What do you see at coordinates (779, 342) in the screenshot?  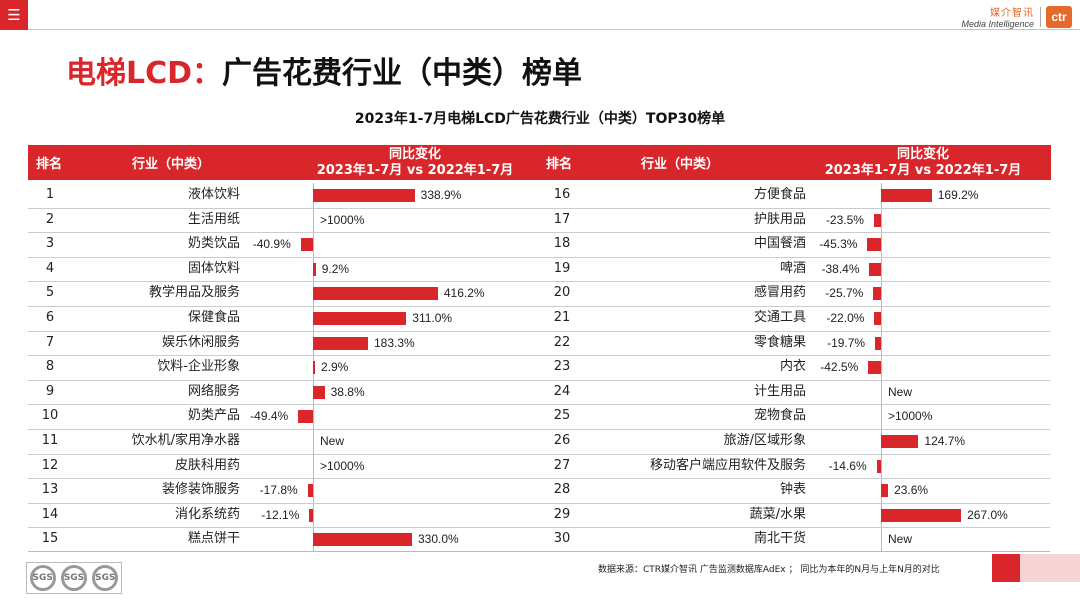 I see `industry-name: 零食糖果` at bounding box center [779, 342].